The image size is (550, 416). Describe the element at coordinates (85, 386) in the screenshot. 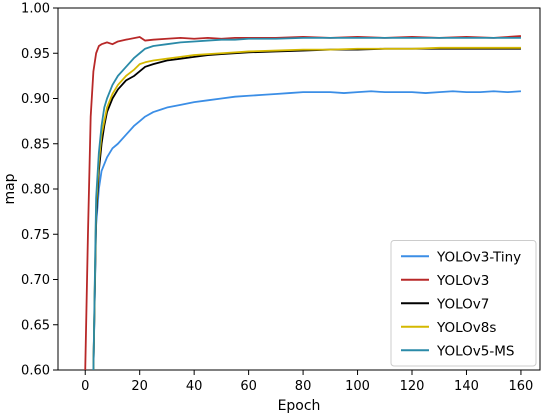

I see `x-tick-label: 0` at that location.